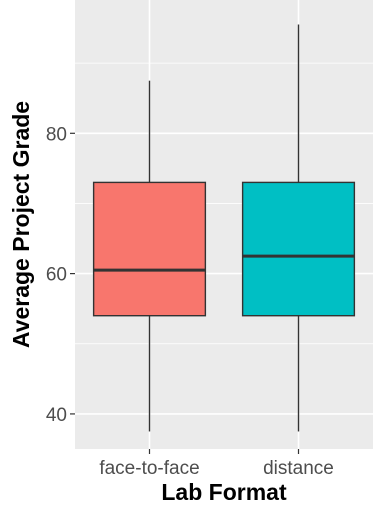 This screenshot has height=507, width=373. What do you see at coordinates (56, 275) in the screenshot?
I see `y-tick-label: 60` at bounding box center [56, 275].